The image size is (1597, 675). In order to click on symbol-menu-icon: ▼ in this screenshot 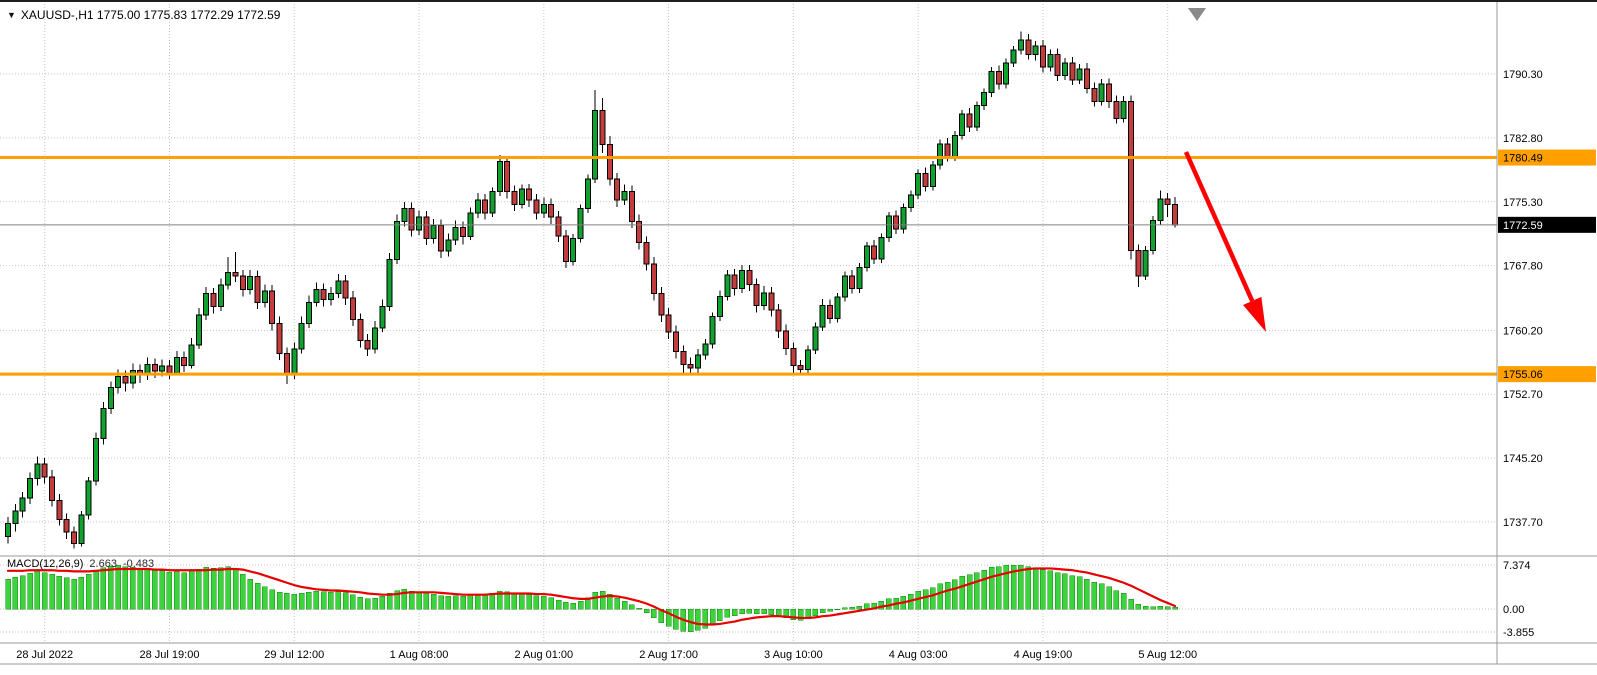, I will do `click(11, 14)`.